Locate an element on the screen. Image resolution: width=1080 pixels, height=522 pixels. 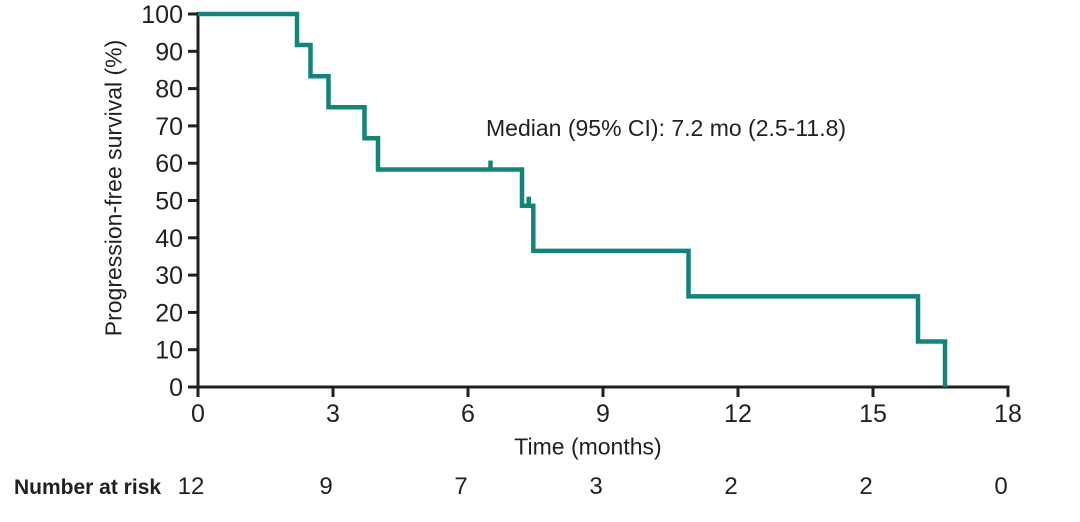
y-tick-label: 20 is located at coordinates (169, 313).